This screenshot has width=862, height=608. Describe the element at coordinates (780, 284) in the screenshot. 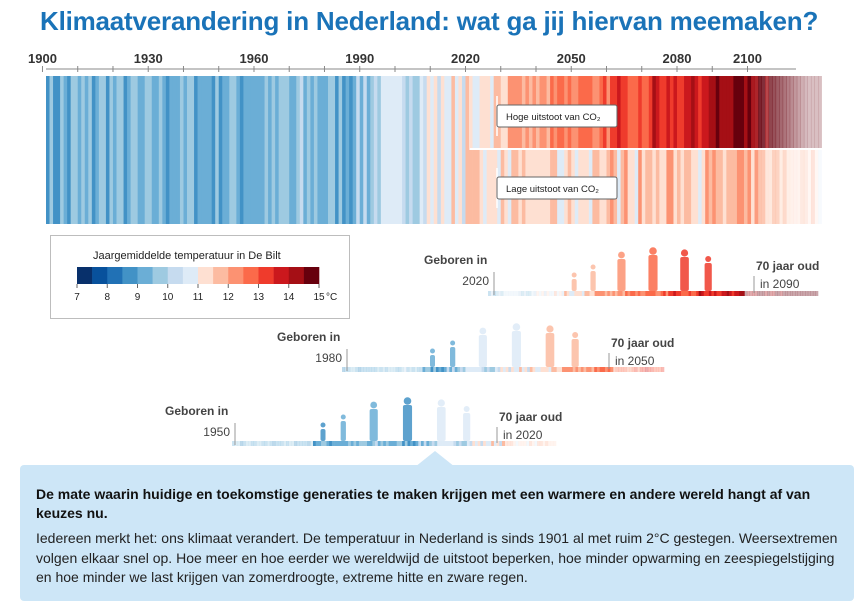

I see `end-year-label: in 2090` at that location.